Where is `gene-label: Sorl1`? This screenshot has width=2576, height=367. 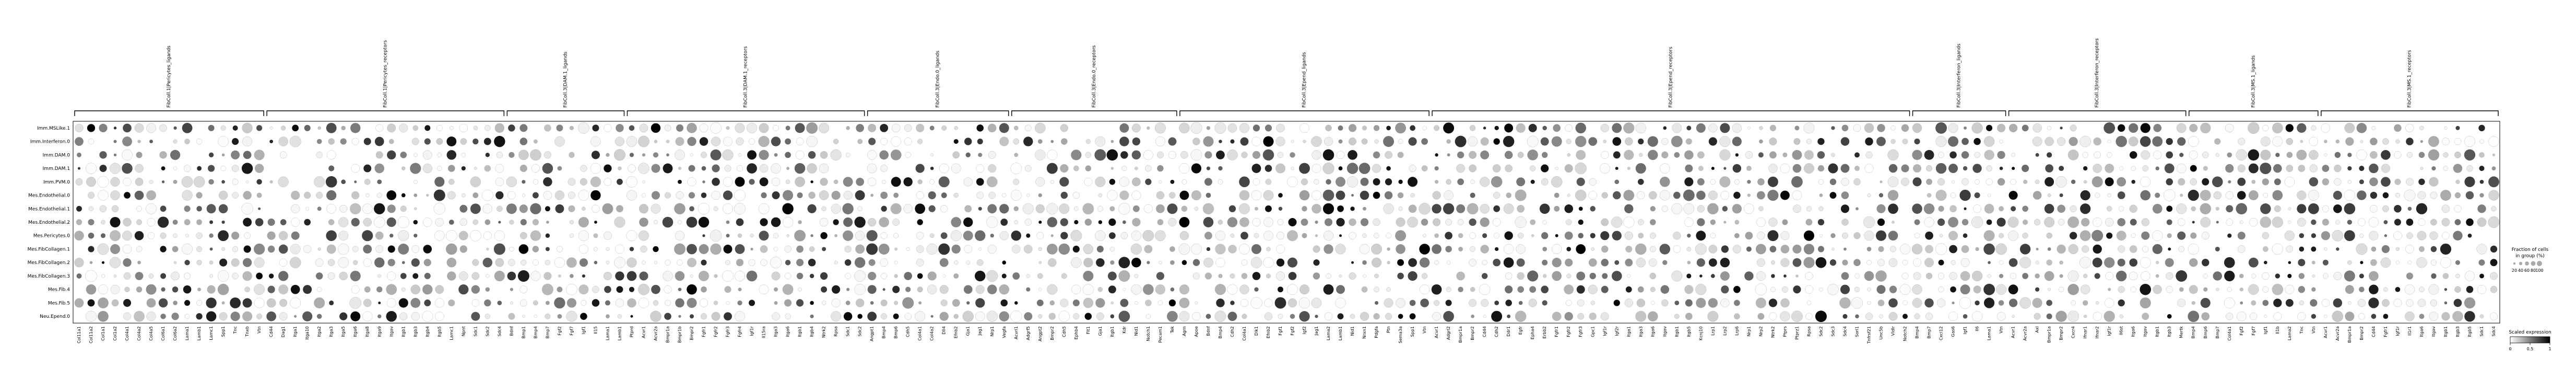
gene-label: Sorl1 is located at coordinates (1856, 331).